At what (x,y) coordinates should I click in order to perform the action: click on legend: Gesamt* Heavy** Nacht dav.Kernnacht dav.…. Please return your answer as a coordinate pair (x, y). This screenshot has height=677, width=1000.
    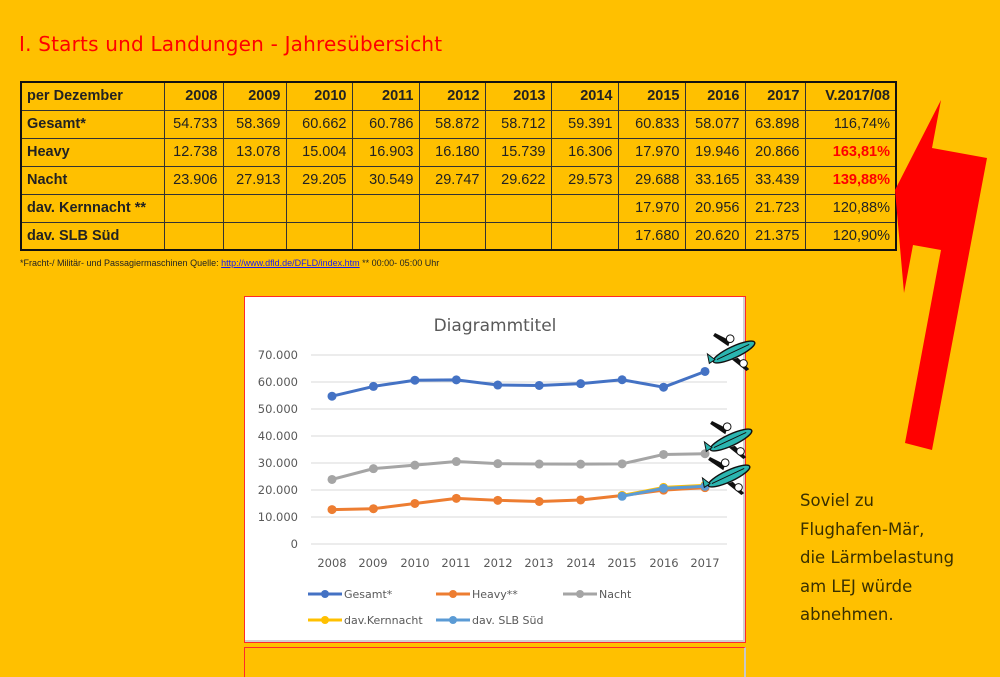
    Looking at the image, I should click on (470, 607).